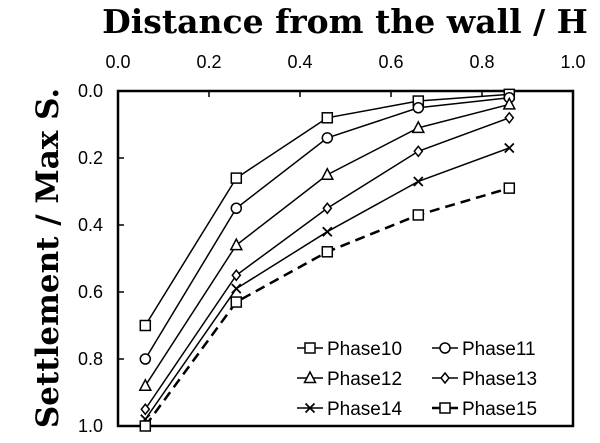  Describe the element at coordinates (48, 258) in the screenshot. I see `y-axis-label: Settlement / Max S.` at that location.